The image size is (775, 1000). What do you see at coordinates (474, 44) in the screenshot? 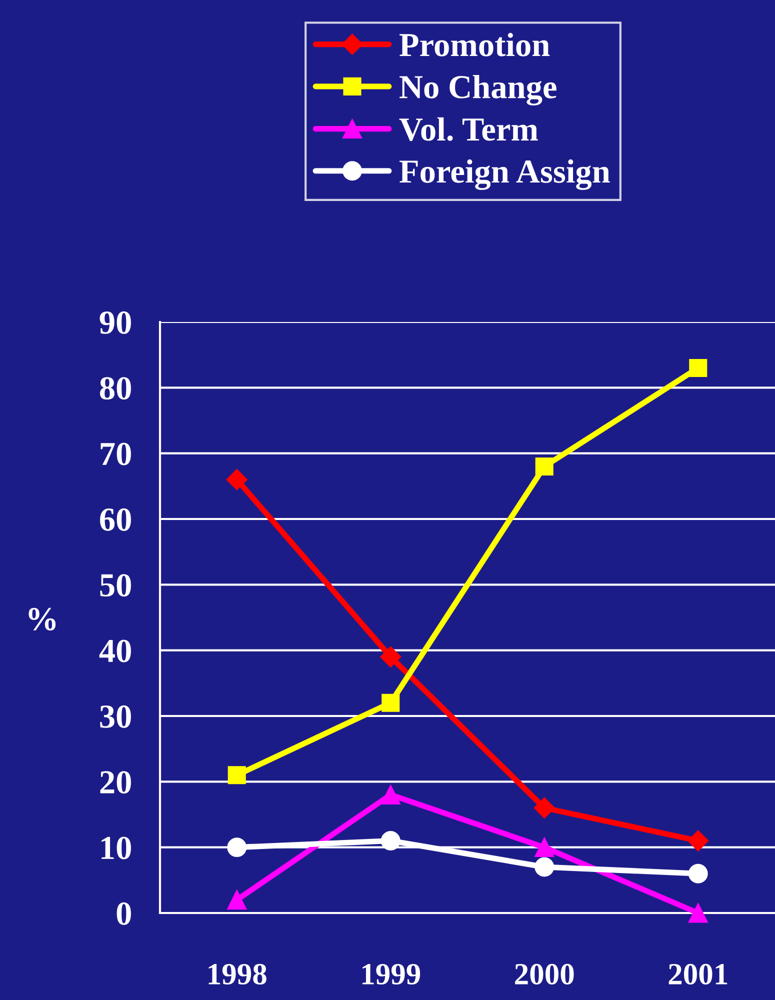
I see `legend-label: Promotion` at bounding box center [474, 44].